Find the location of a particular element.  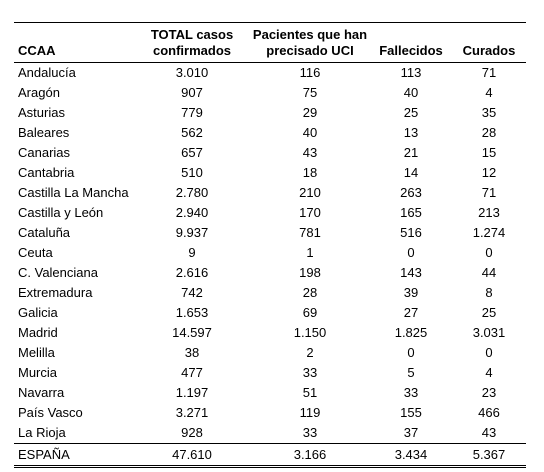

cell-pacientes-uci: 116 is located at coordinates (310, 72).